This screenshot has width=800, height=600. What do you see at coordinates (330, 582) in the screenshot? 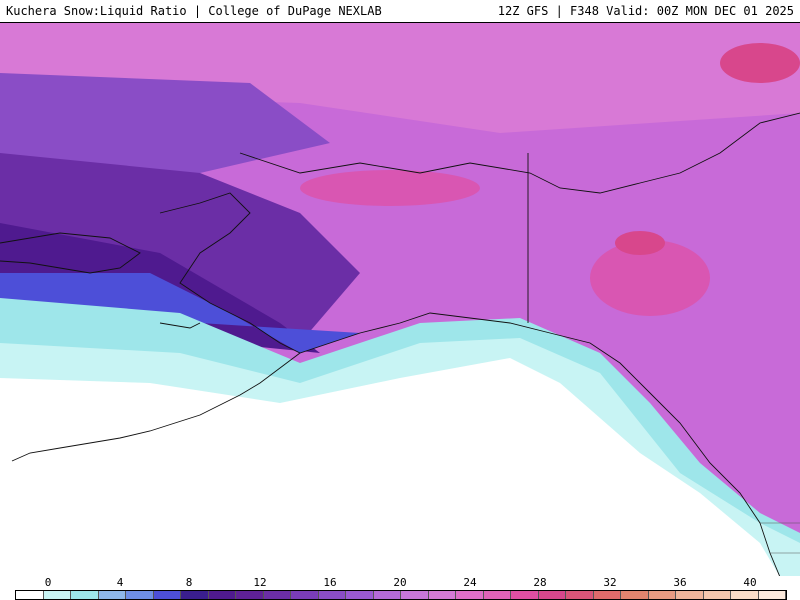
I see `legend-tick: 16` at bounding box center [330, 582].